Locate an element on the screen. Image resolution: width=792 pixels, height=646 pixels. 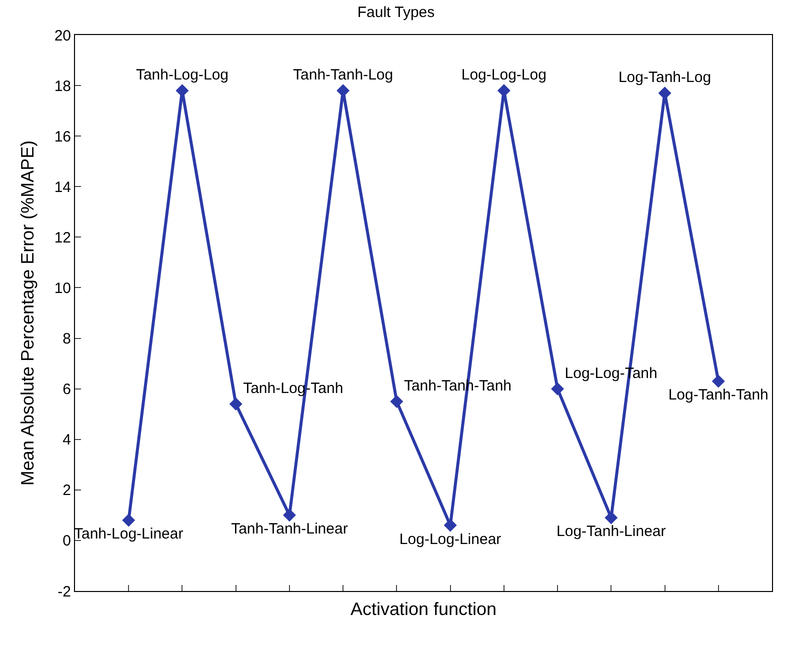
y-tick-label: 8 is located at coordinates (66, 339).